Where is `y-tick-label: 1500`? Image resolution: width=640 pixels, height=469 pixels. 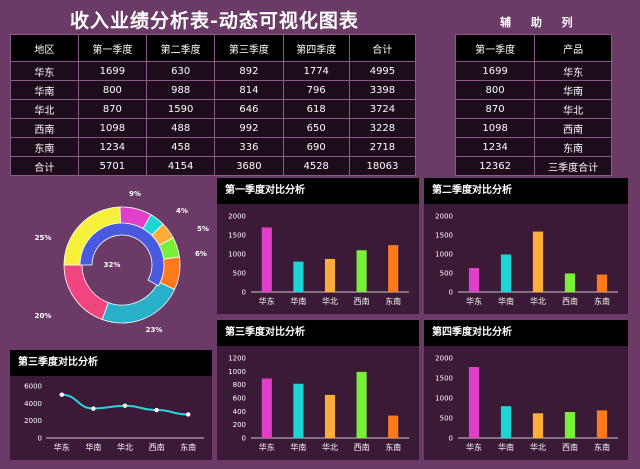 y-tick-label: 1500 is located at coordinates (237, 236).